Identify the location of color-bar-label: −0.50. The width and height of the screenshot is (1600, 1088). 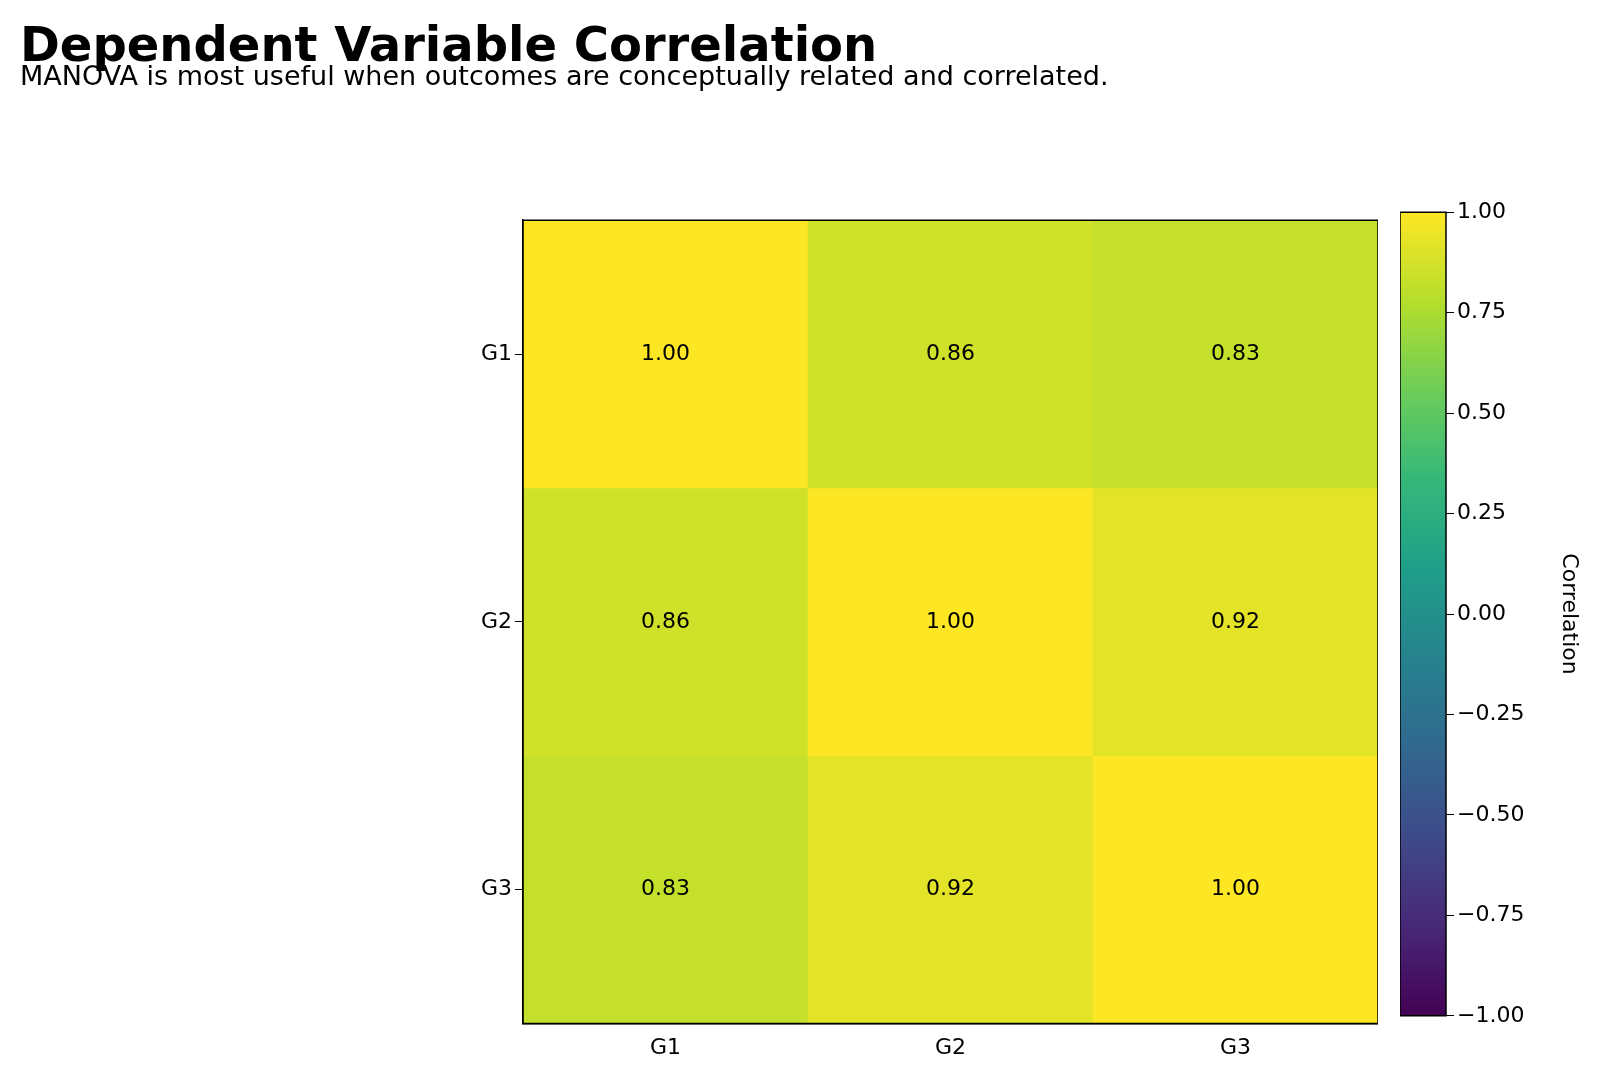
(1491, 813).